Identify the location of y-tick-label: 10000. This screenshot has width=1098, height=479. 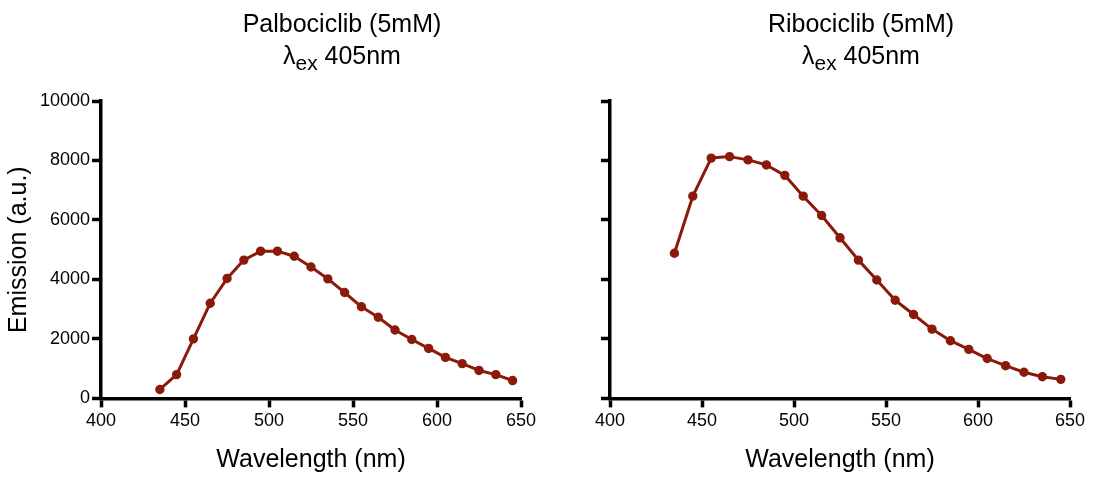
(65, 99).